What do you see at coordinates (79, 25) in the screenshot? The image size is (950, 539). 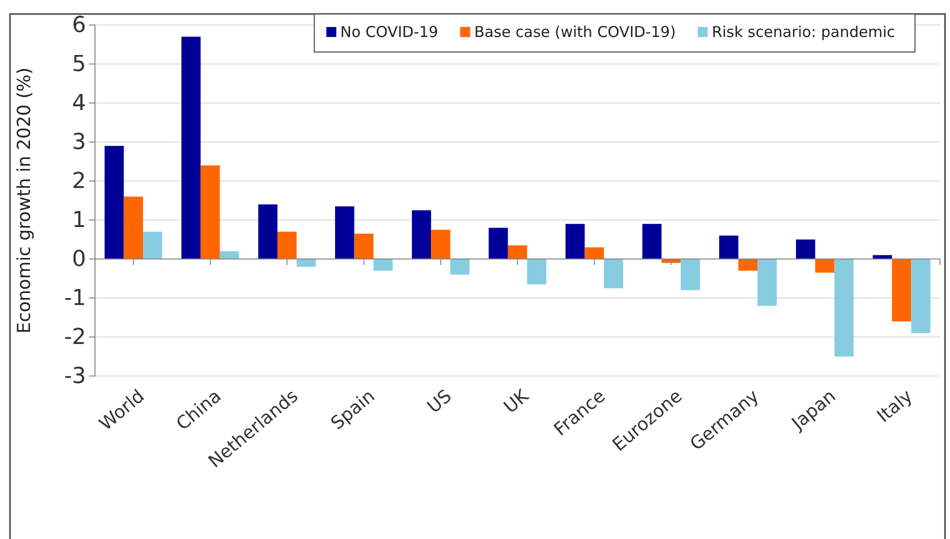 I see `y-tick-label: 6` at bounding box center [79, 25].